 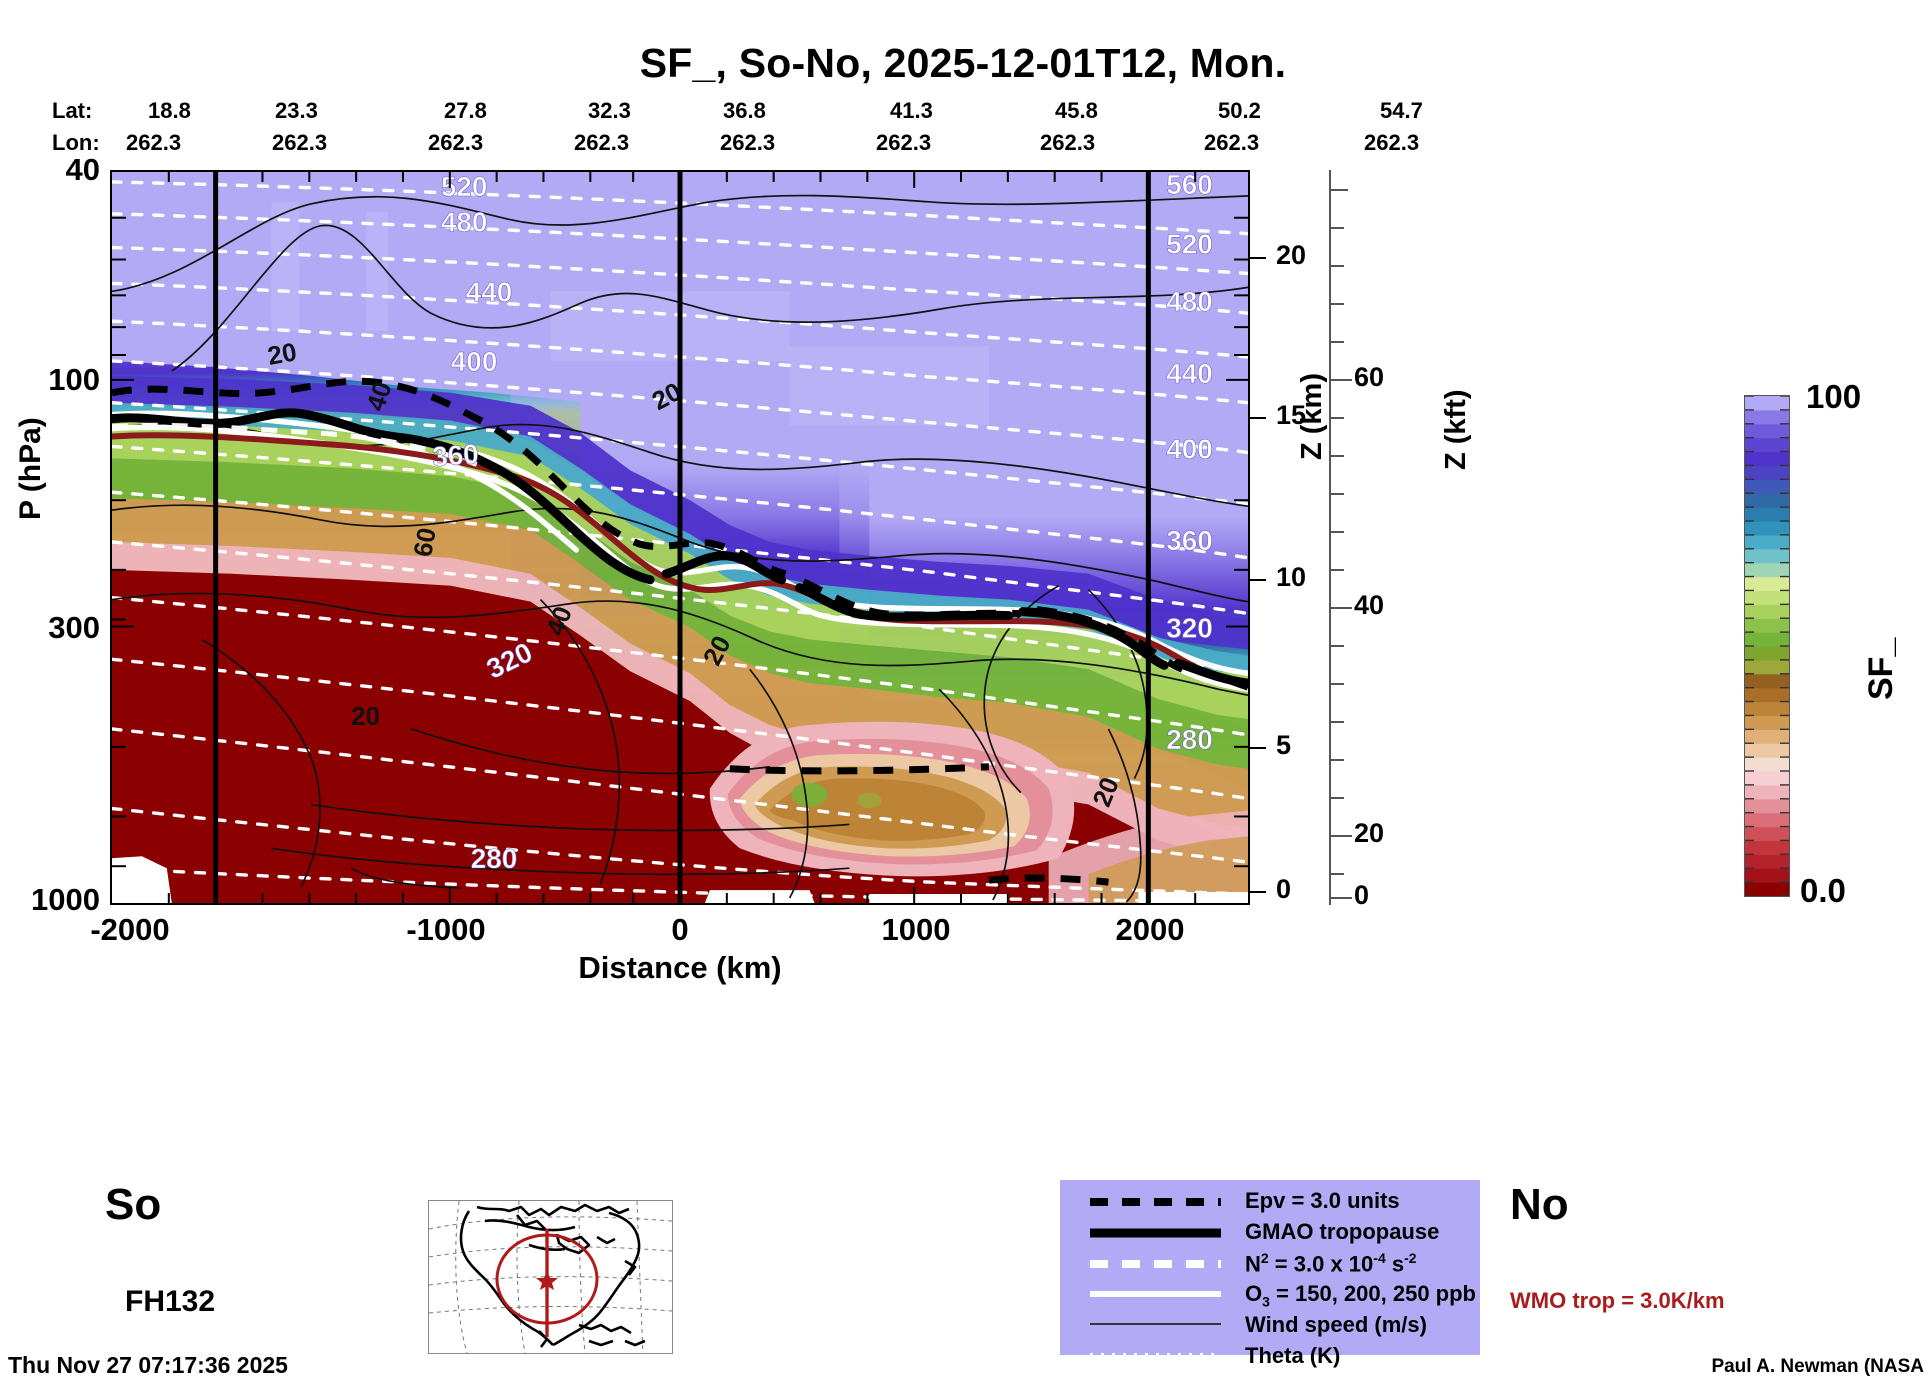 I want to click on theta-label-440-left: 440, so click(x=489, y=291).